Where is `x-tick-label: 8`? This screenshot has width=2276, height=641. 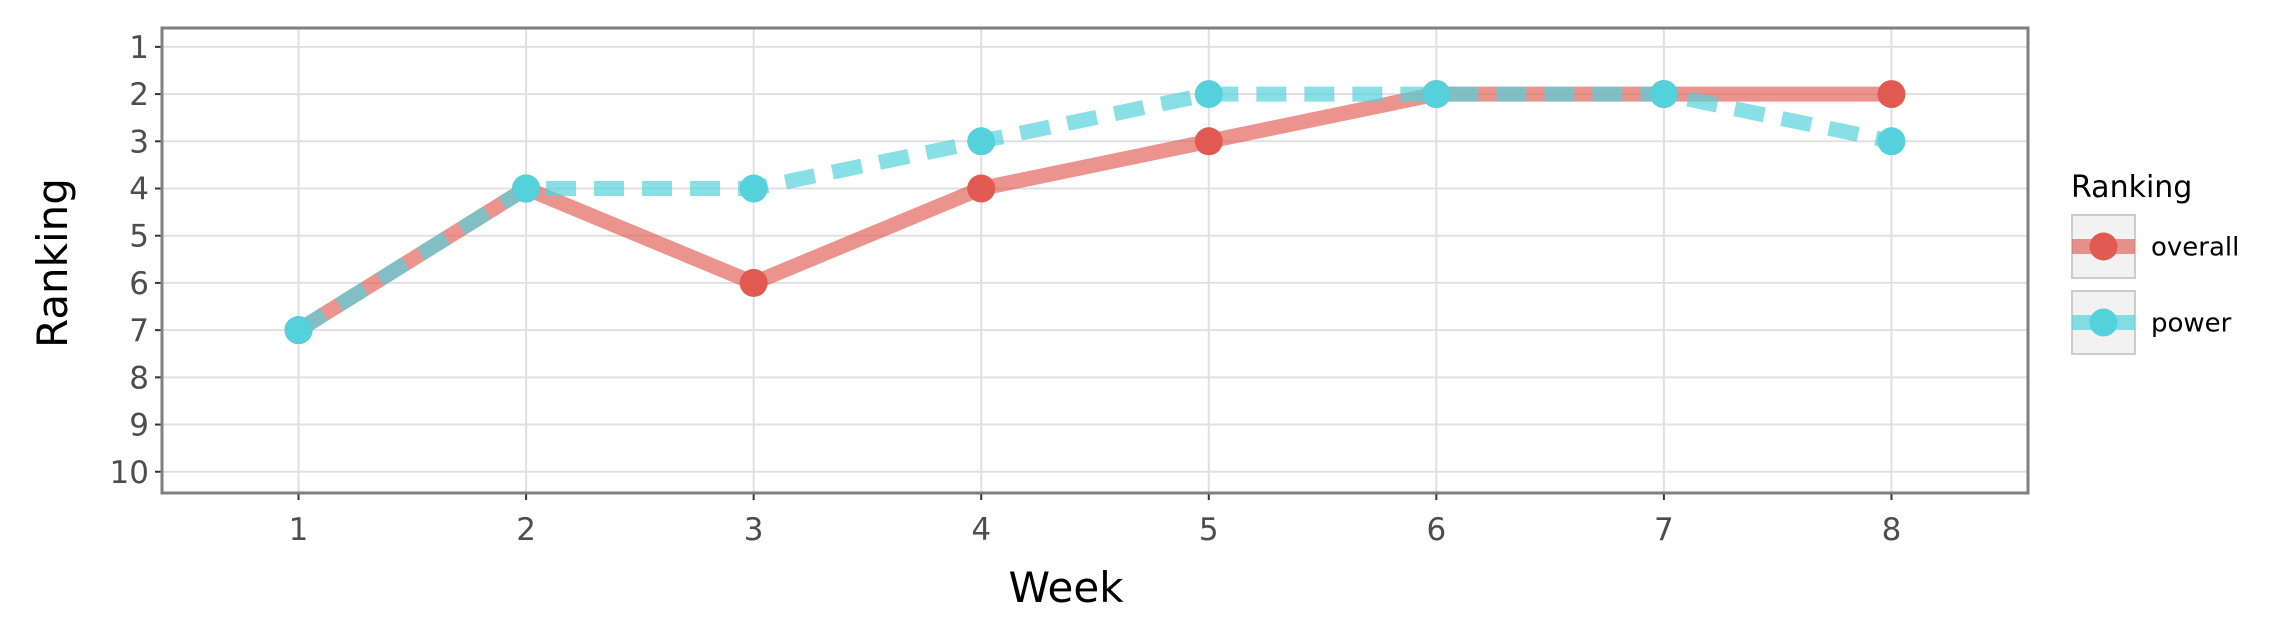 x-tick-label: 8 is located at coordinates (1892, 530).